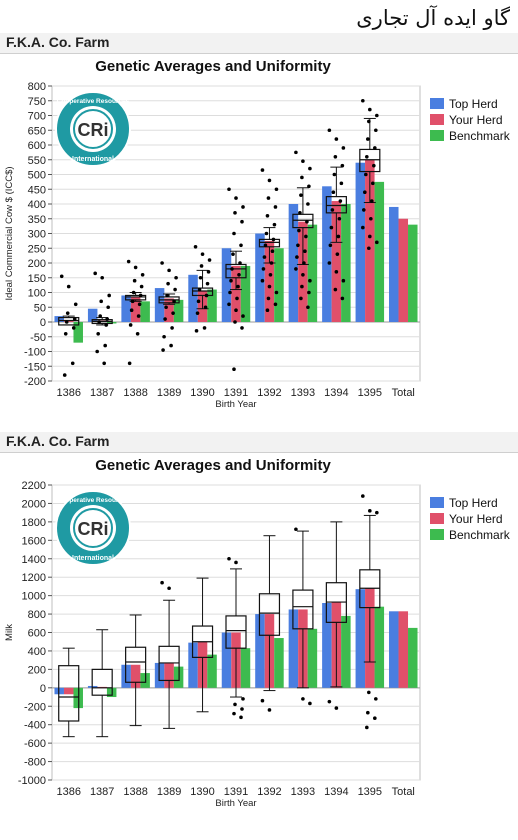 The image size is (518, 840). Describe the element at coordinates (93, 558) in the screenshot. I see `logo-bottom-text: International` at that location.